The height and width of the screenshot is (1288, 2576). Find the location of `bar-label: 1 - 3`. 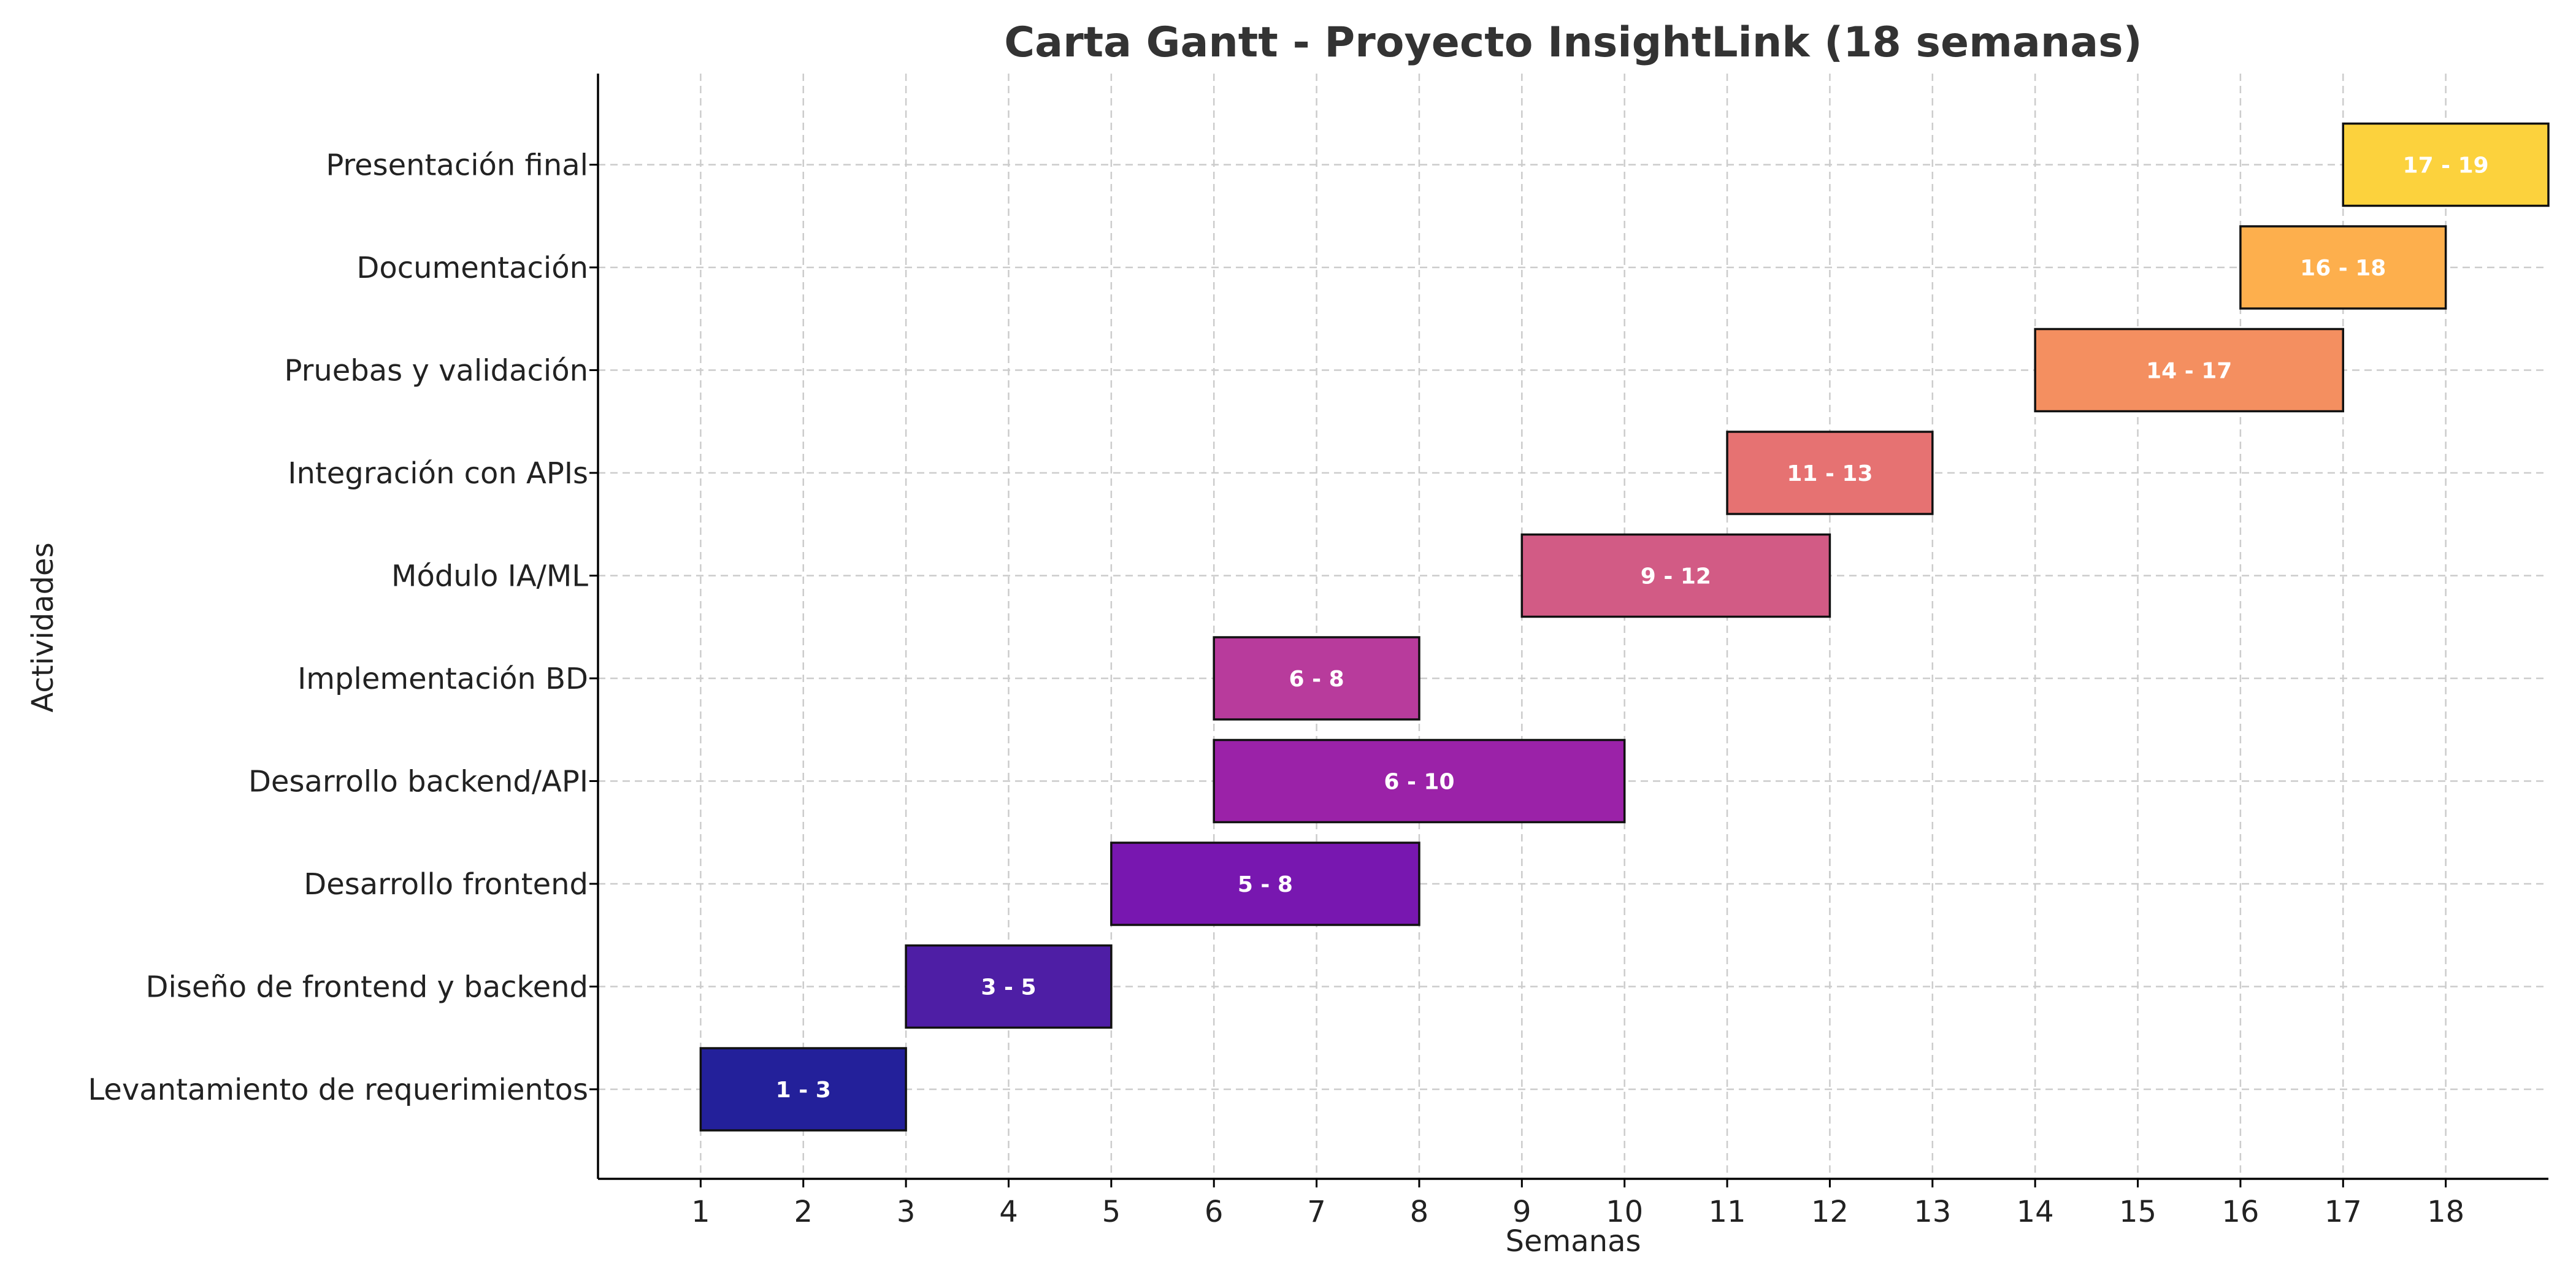

bar-label: 1 - 3 is located at coordinates (803, 1090).